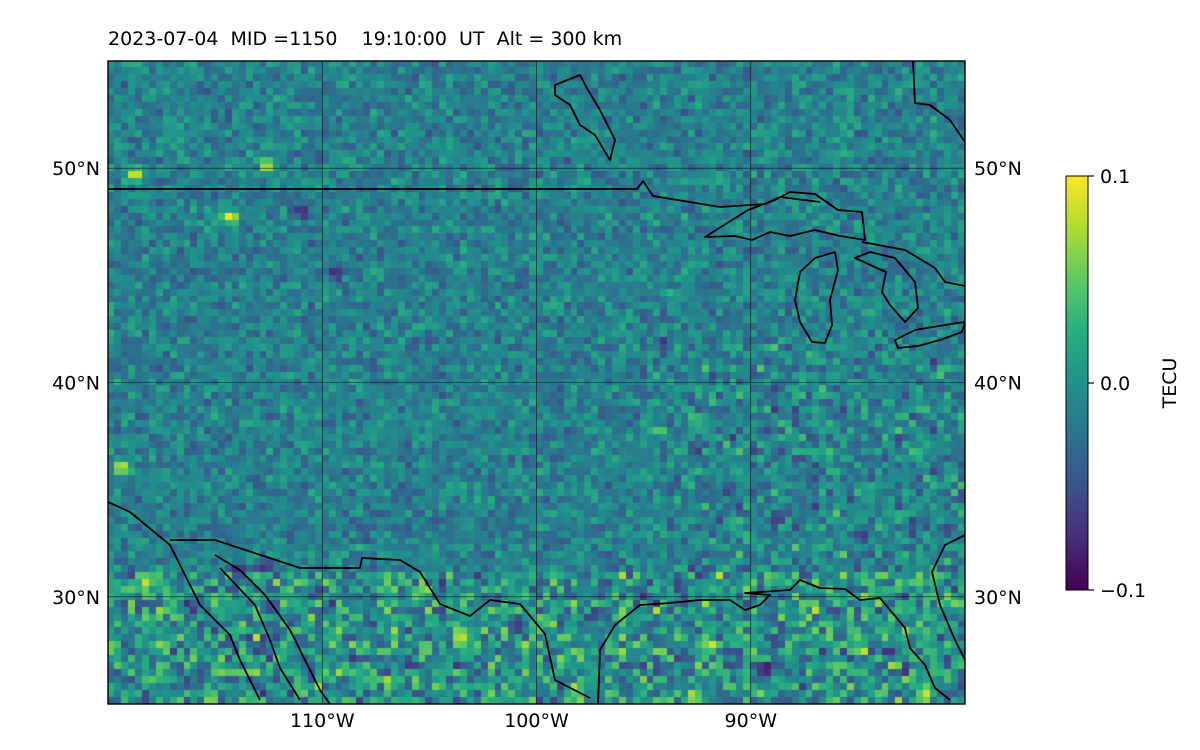  What do you see at coordinates (1123, 591) in the screenshot?
I see `colorbar-tick-label: −0.1` at bounding box center [1123, 591].